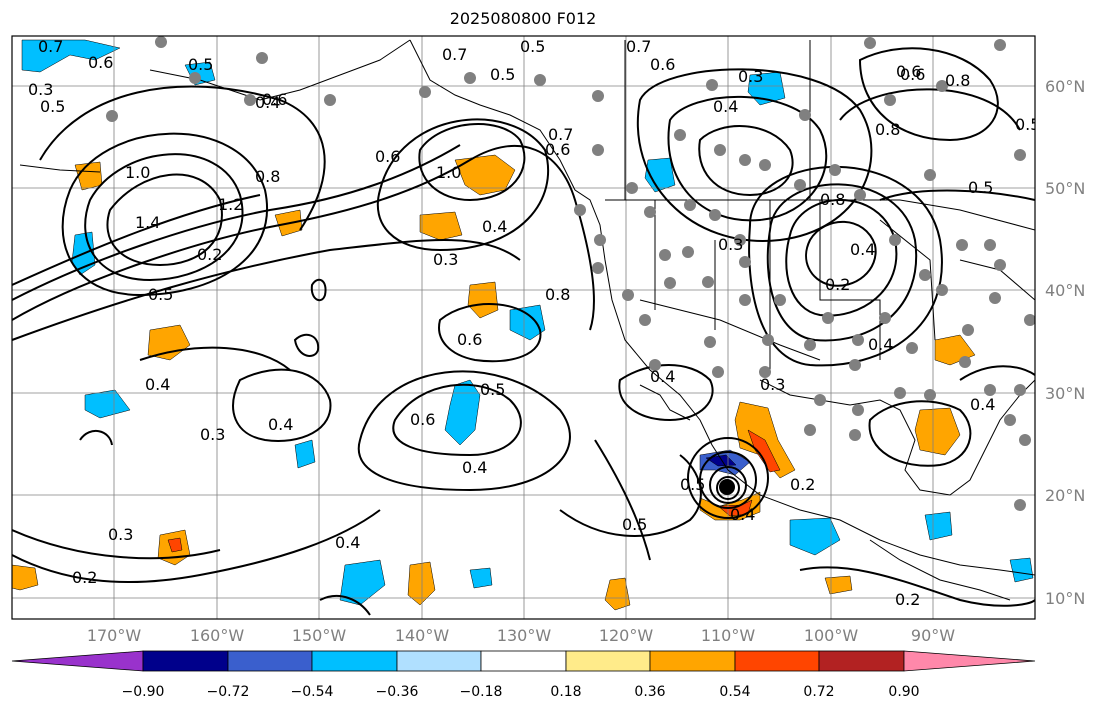 Image resolution: width=1105 pixels, height=712 pixels. I want to click on colorbar-tick-label: 0.36, so click(650, 692).